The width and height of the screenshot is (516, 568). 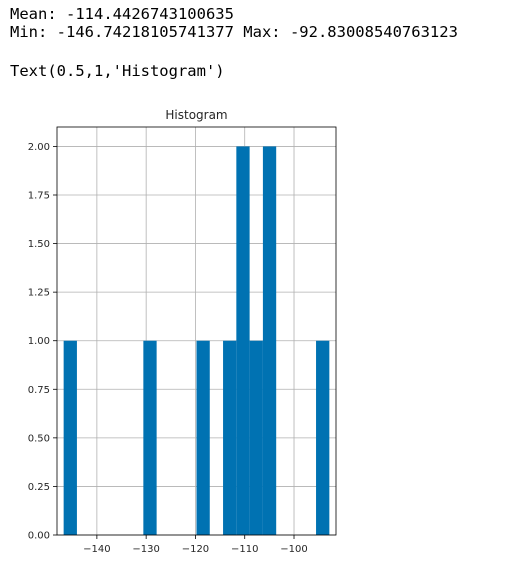 What do you see at coordinates (39, 536) in the screenshot?
I see `y-tick-label: 0.00` at bounding box center [39, 536].